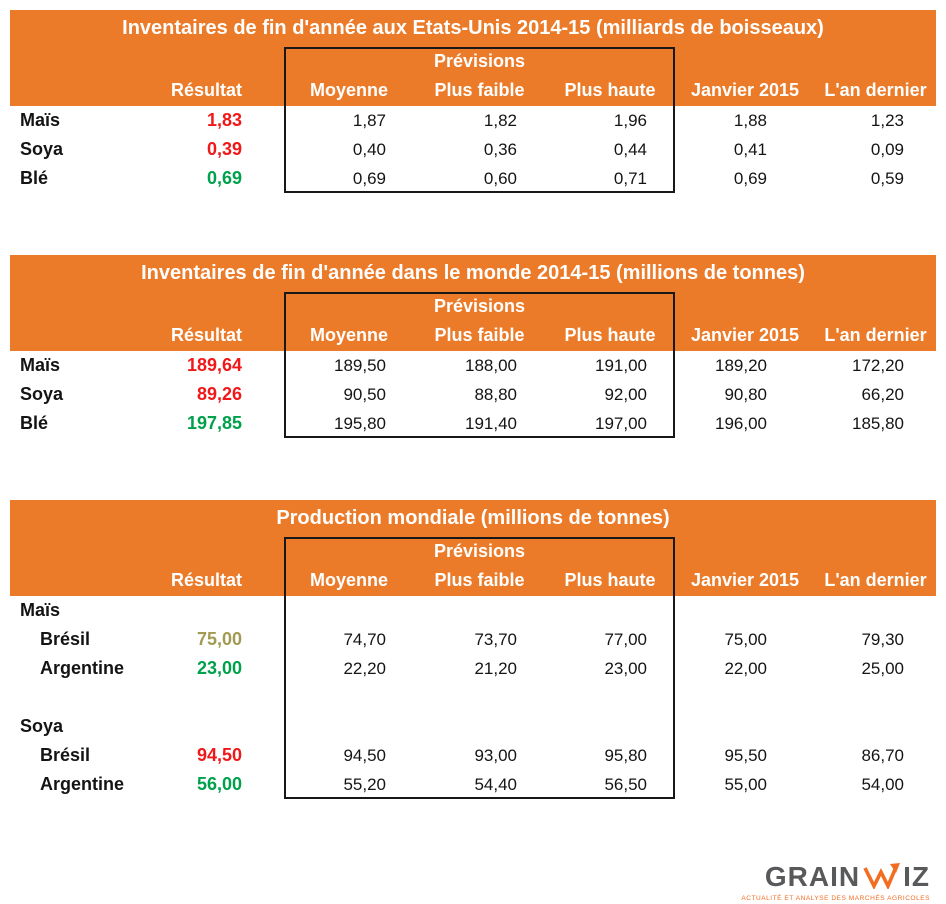 This screenshot has height=904, width=946. Describe the element at coordinates (360, 365) in the screenshot. I see `cell-value: 189,50` at that location.